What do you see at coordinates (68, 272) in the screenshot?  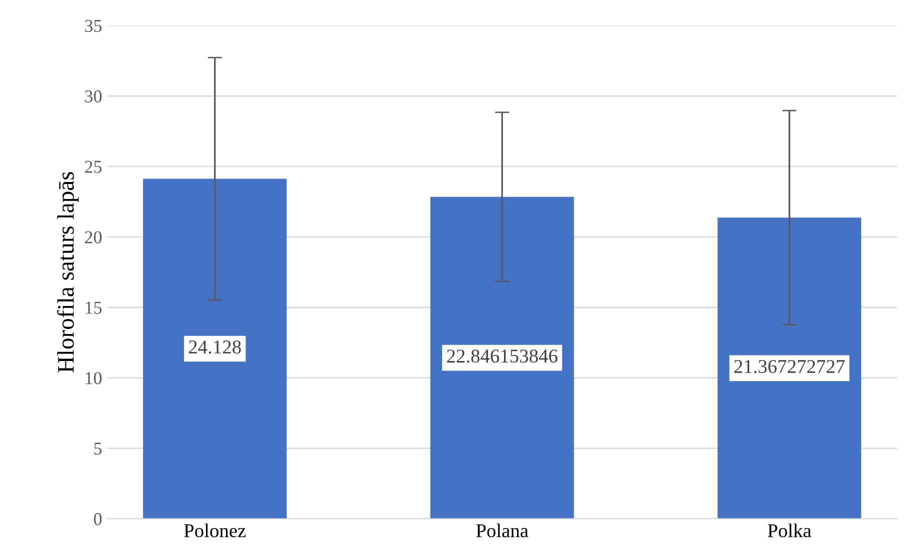 I see `y-axis-title: Hlorofila saturs lapās` at bounding box center [68, 272].